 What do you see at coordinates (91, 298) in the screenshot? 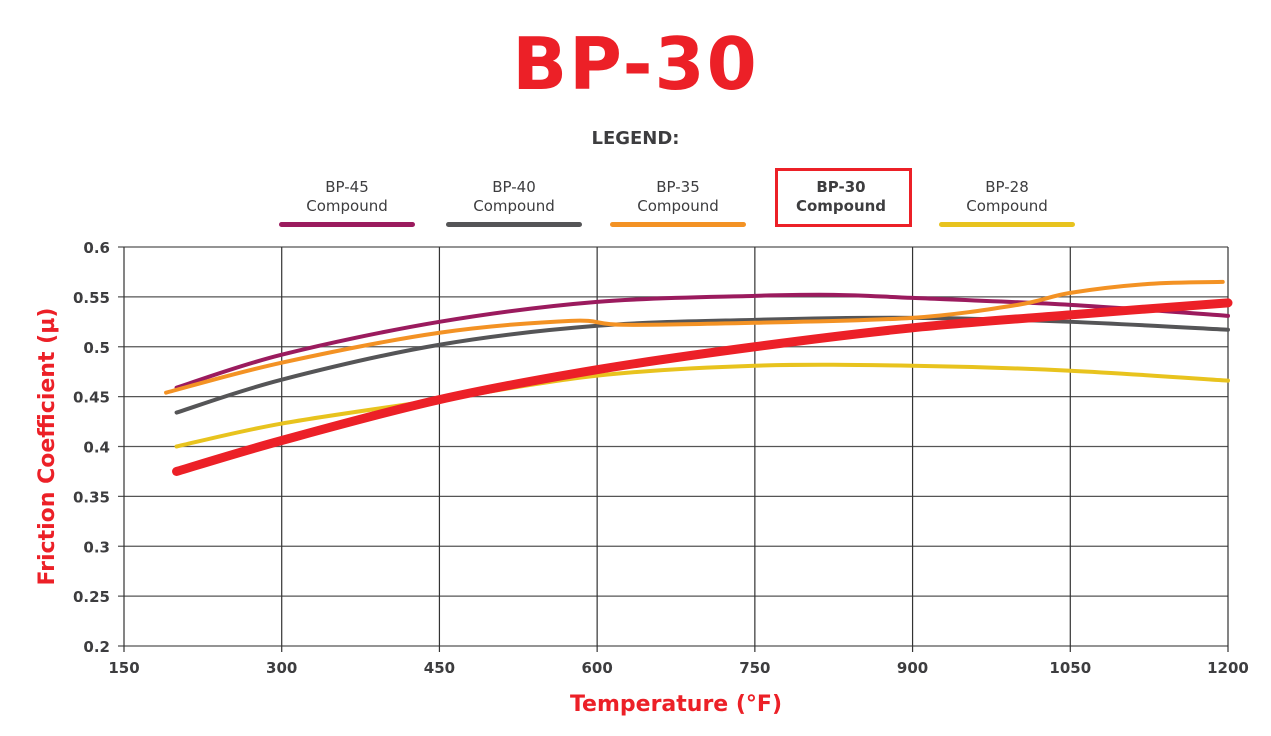
I see `y-tick-label: 0.55` at bounding box center [91, 298].